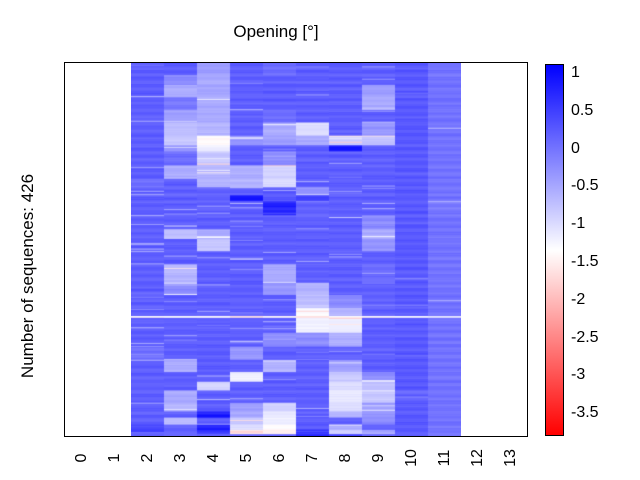 Image resolution: width=640 pixels, height=480 pixels. Describe the element at coordinates (81, 458) in the screenshot. I see `x-tick-label-0: 0` at that location.